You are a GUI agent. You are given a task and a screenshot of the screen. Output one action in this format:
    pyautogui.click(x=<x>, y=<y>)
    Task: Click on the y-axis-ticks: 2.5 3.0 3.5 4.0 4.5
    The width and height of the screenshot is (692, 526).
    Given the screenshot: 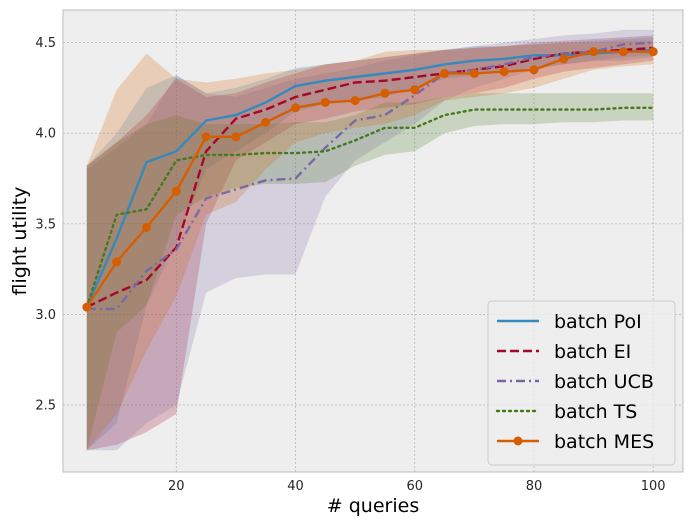 What is the action you would take?
    pyautogui.click(x=45, y=224)
    